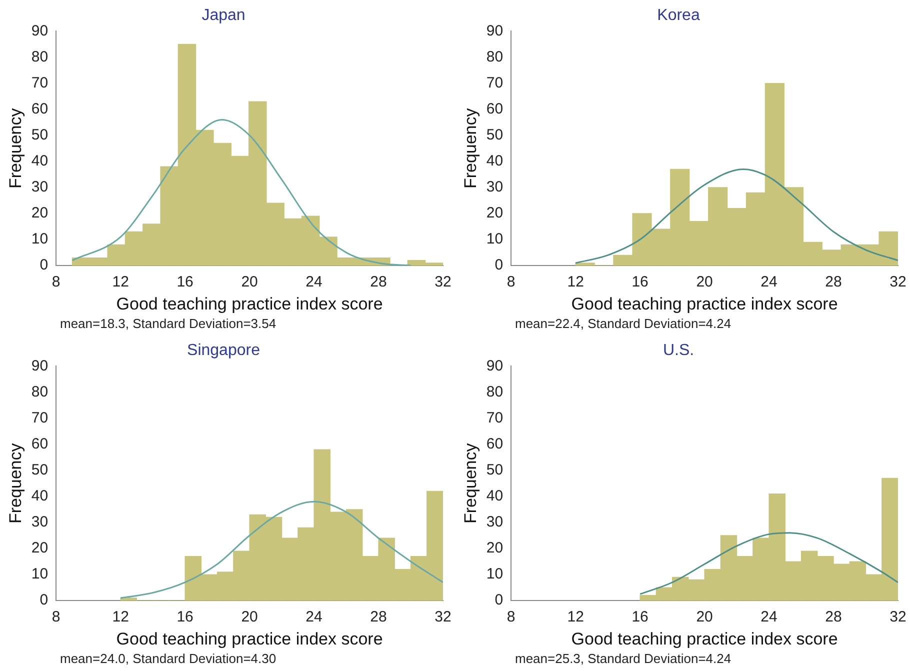 Image resolution: width=910 pixels, height=671 pixels. What do you see at coordinates (678, 15) in the screenshot?
I see `chart-title: Korea` at bounding box center [678, 15].